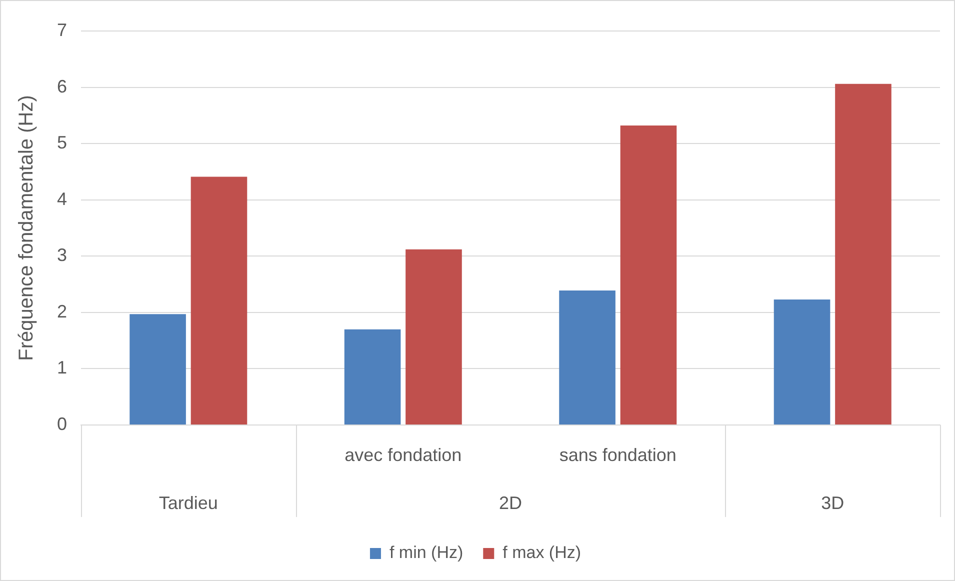 This screenshot has height=581, width=955. I want to click on x-tick-label: sans fondation, so click(617, 454).